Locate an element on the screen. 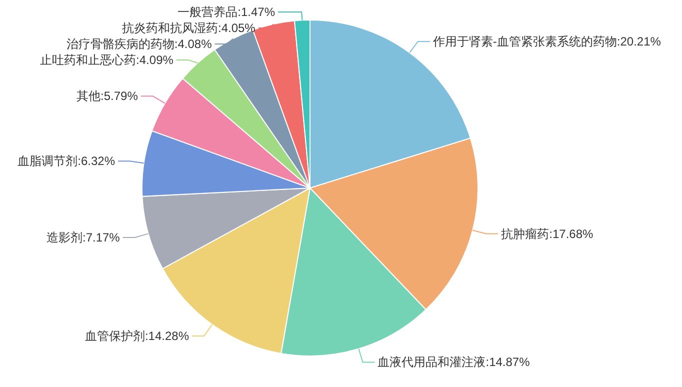 This screenshot has width=682, height=387. slice-label: 抗肿瘤药:17.68% is located at coordinates (547, 233).